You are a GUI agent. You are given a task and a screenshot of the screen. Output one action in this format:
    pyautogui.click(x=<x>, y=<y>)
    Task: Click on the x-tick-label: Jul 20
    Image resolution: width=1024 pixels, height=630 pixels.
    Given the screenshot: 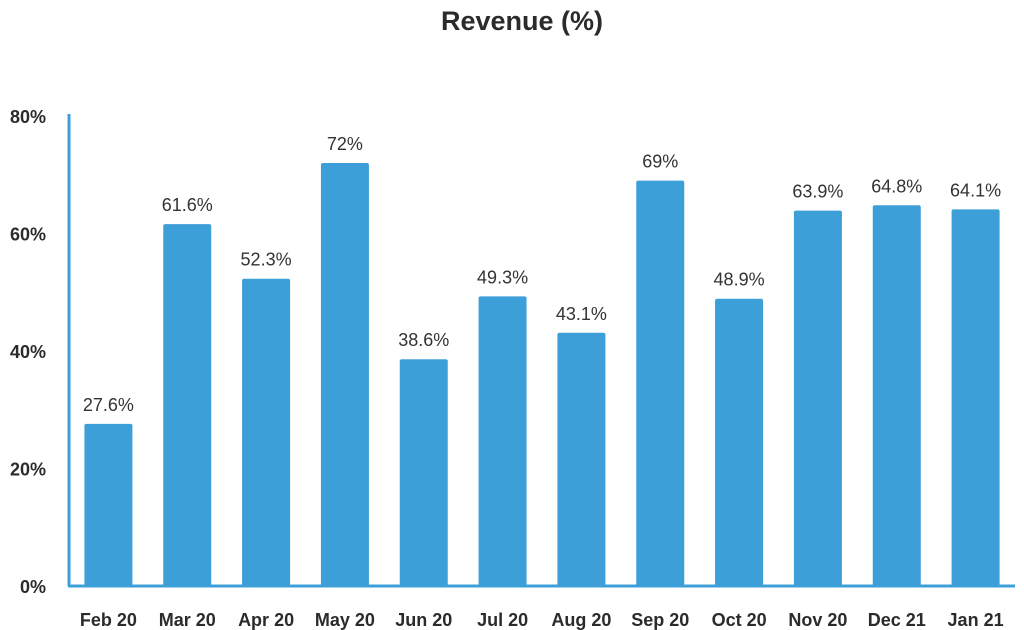 What is the action you would take?
    pyautogui.click(x=502, y=620)
    